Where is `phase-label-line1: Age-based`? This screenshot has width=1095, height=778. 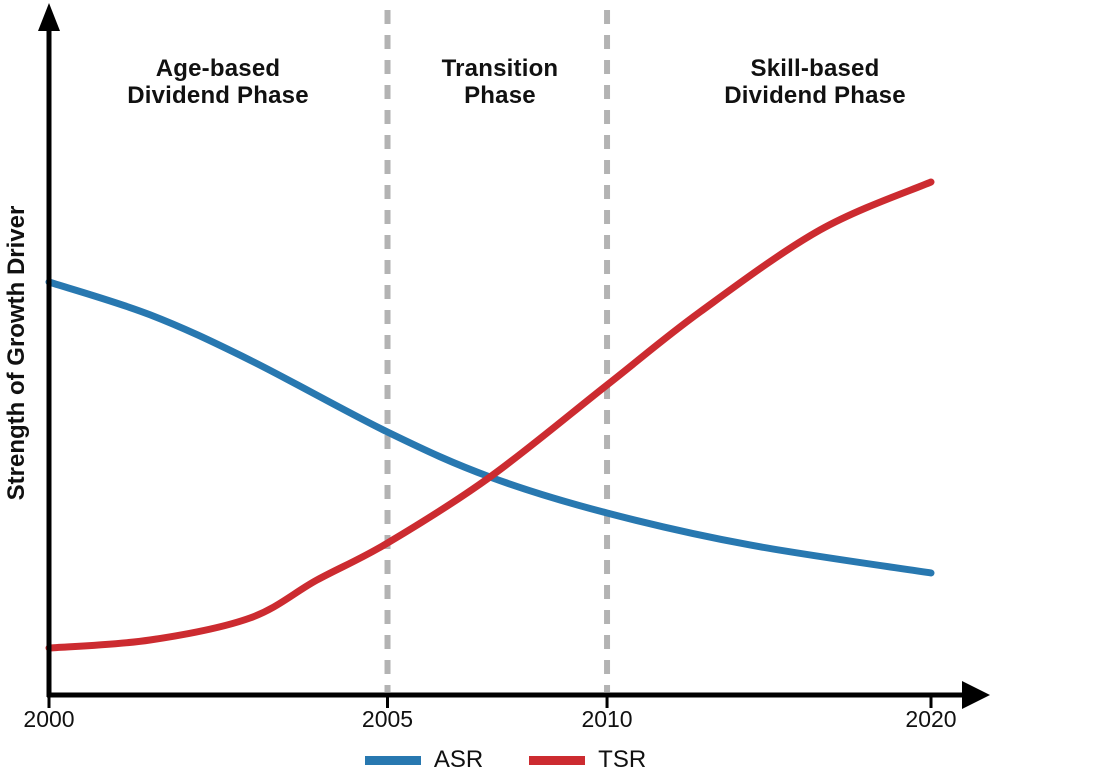 phase-label-line1: Age-based is located at coordinates (218, 68).